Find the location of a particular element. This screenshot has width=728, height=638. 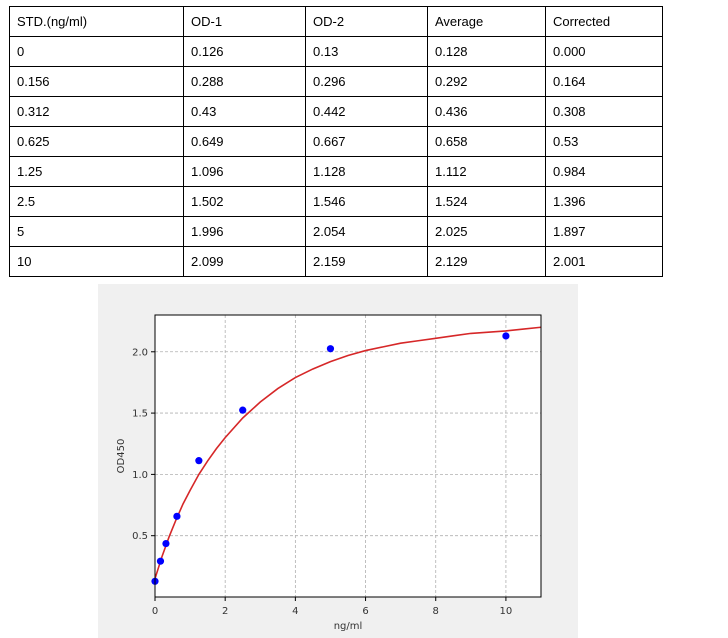

table-cell: 1.25 is located at coordinates (96, 171).